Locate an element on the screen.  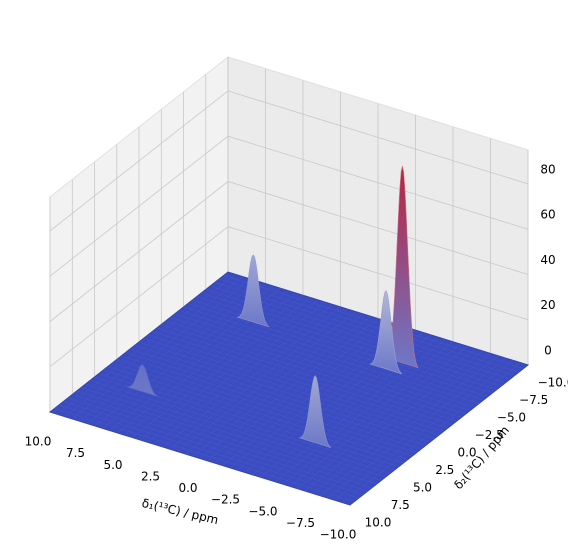
x-tick-label: −10.0 is located at coordinates (338, 535).